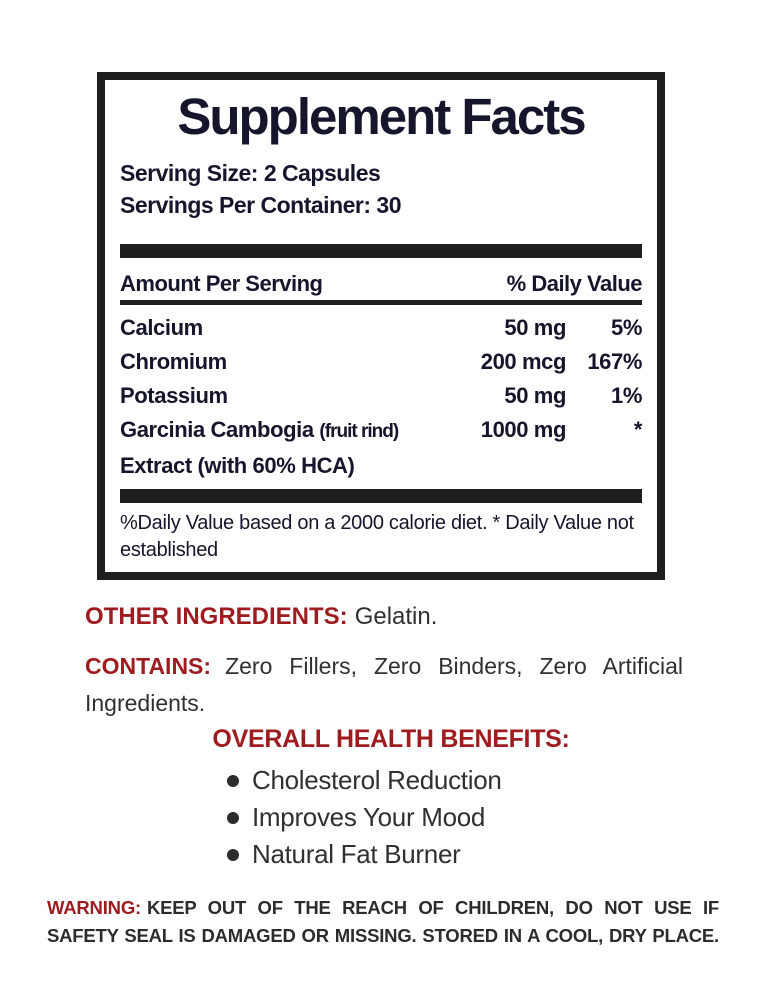  What do you see at coordinates (161, 327) in the screenshot?
I see `nutrient-name: Calcium` at bounding box center [161, 327].